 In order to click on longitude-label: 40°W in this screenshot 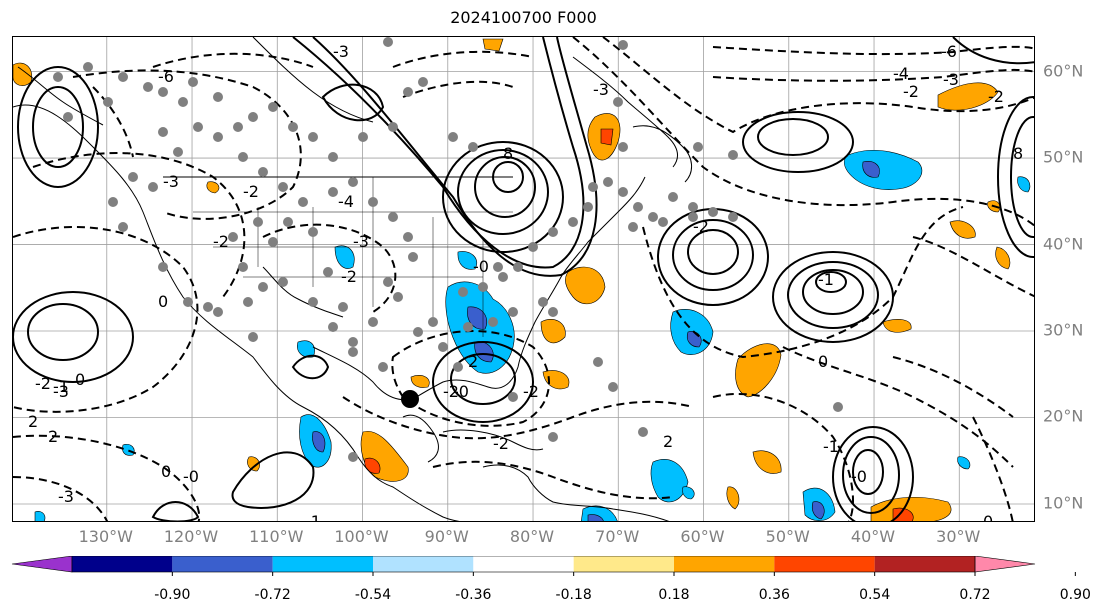, I will do `click(873, 536)`.